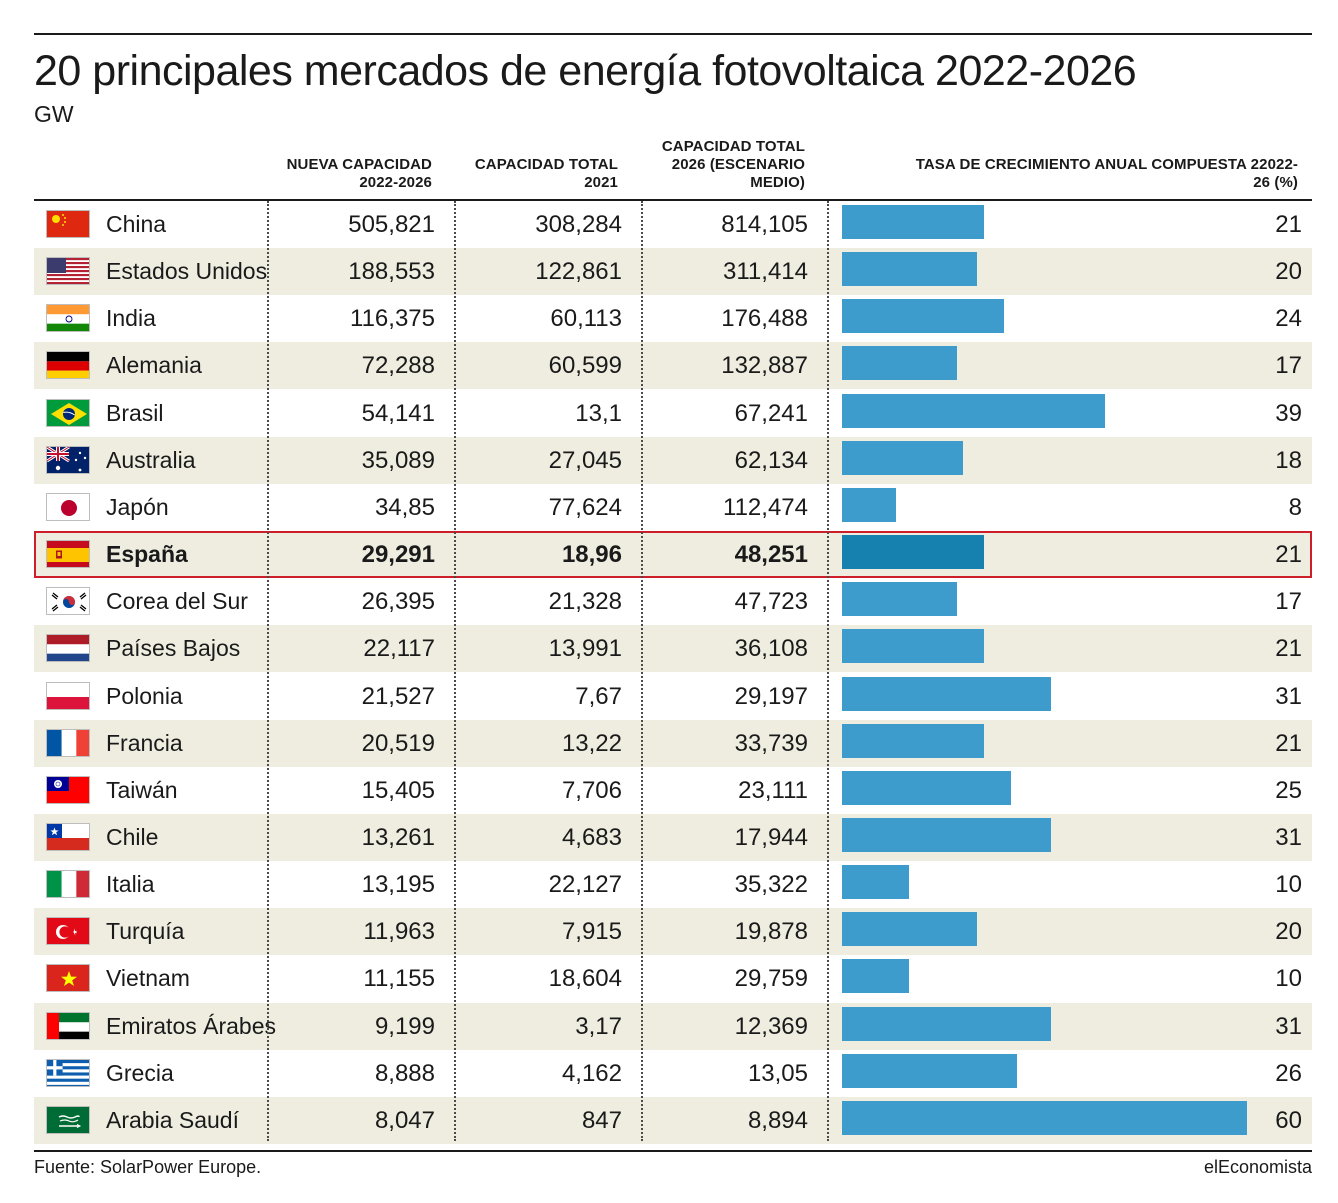  Describe the element at coordinates (68, 978) in the screenshot. I see `vietnam-flag` at that location.